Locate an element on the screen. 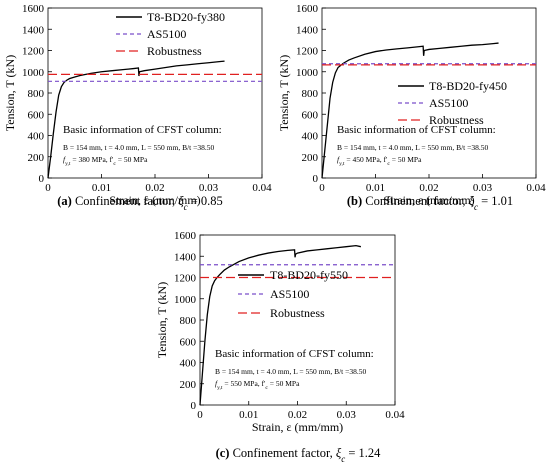 This screenshot has width=550, height=465. info-strength: fy,t = 450 MPa, f'c = 50 MPa is located at coordinates (379, 161).